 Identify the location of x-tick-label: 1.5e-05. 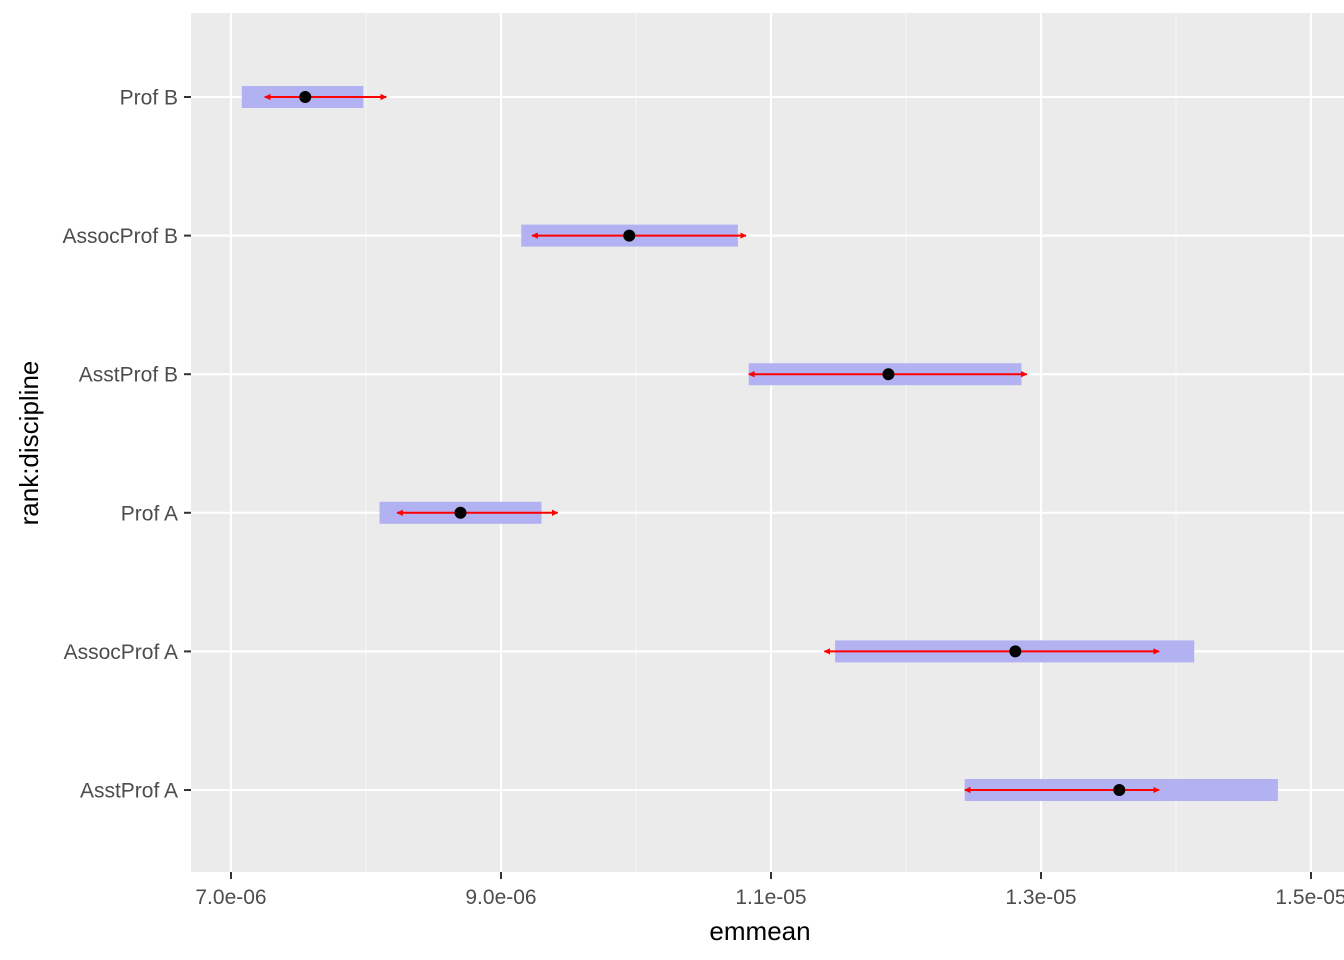
(1309, 897).